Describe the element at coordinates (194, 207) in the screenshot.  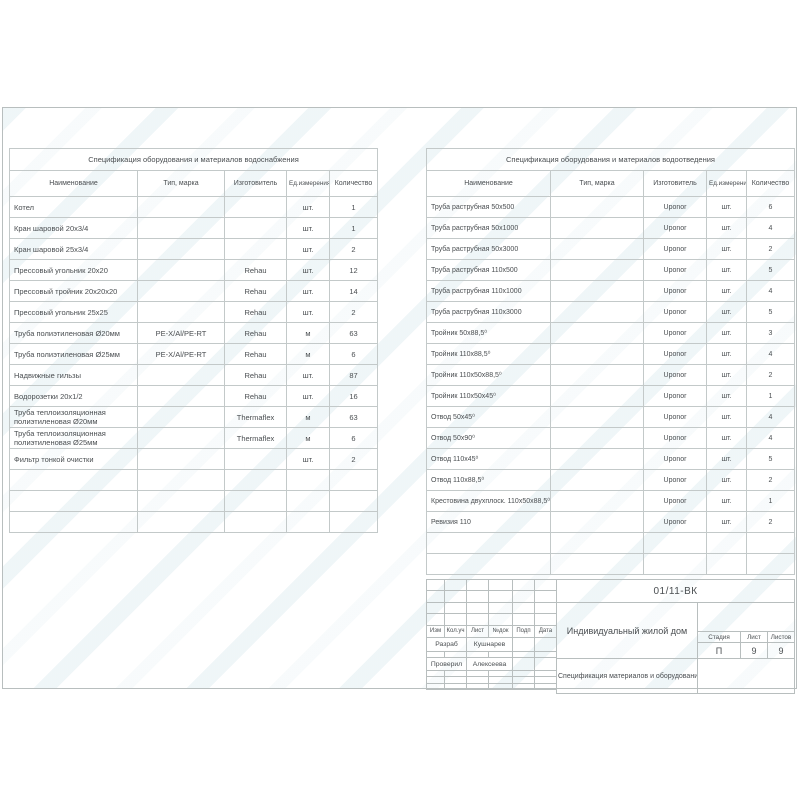
I see `table-row: Котел шт. 1` at that location.